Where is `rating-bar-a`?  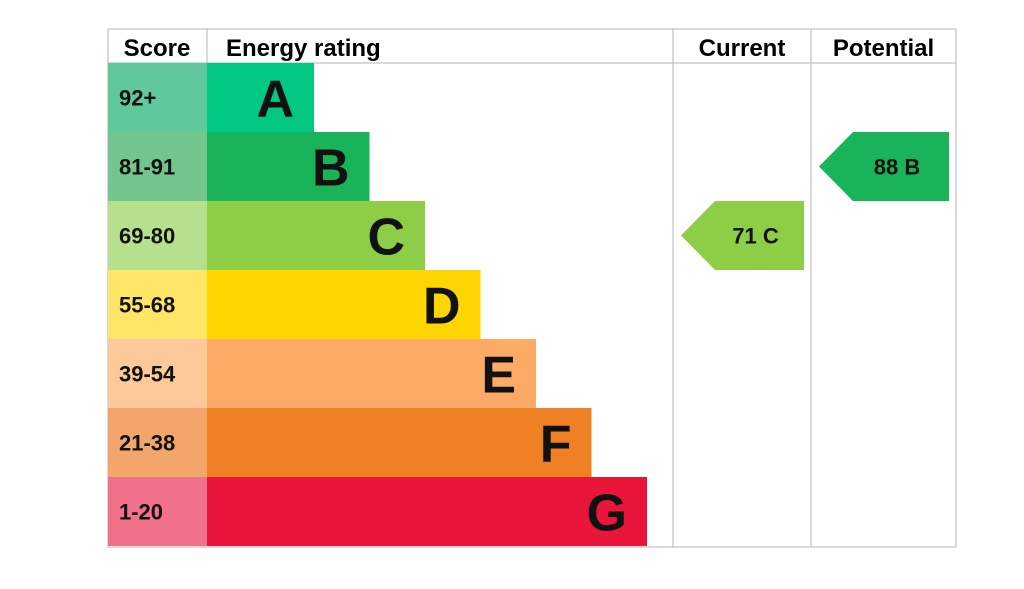 rating-bar-a is located at coordinates (260, 97).